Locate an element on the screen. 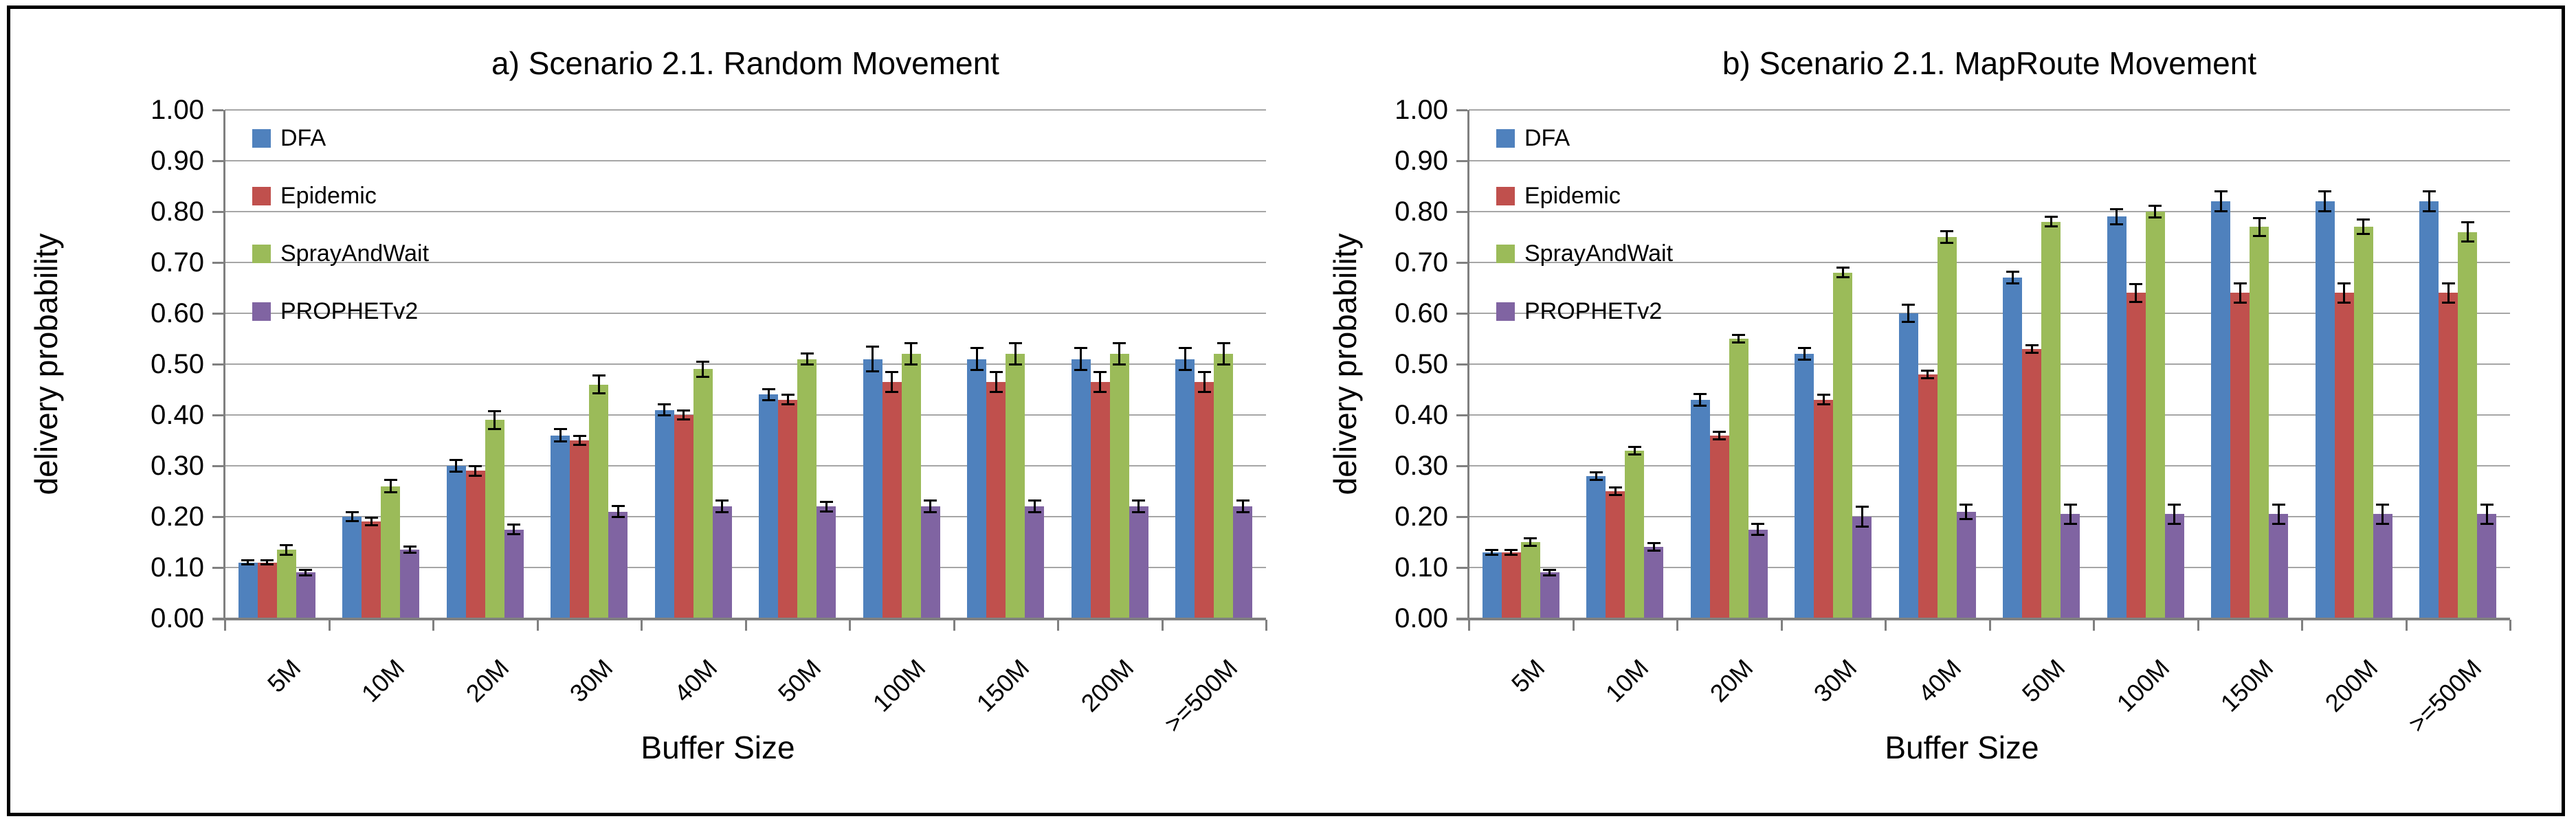 The width and height of the screenshot is (2576, 832). error-bar-Epidemic-40M is located at coordinates (683, 415).